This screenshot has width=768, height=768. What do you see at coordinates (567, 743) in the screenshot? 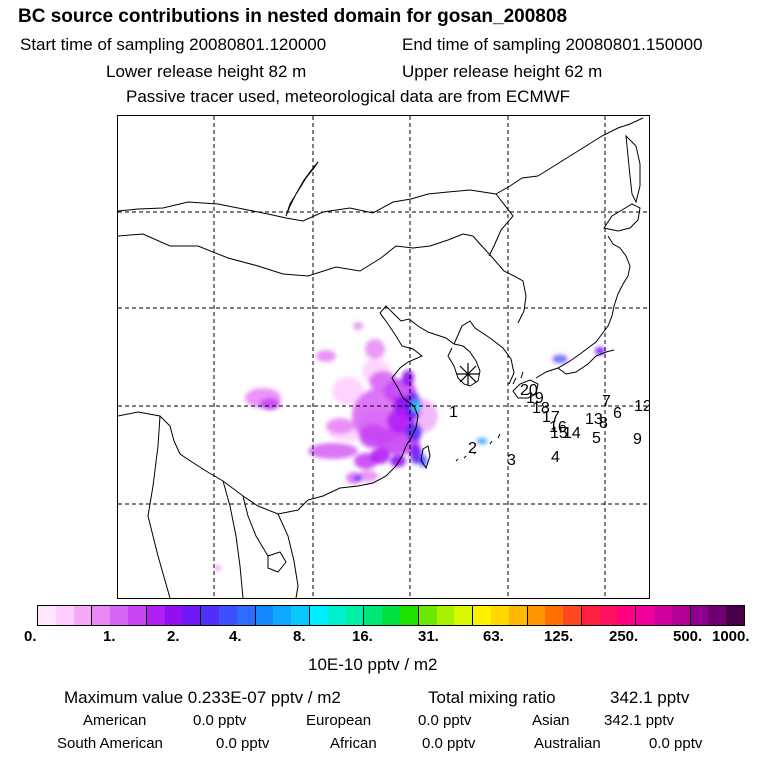
I see `region-name: Australian` at bounding box center [567, 743].